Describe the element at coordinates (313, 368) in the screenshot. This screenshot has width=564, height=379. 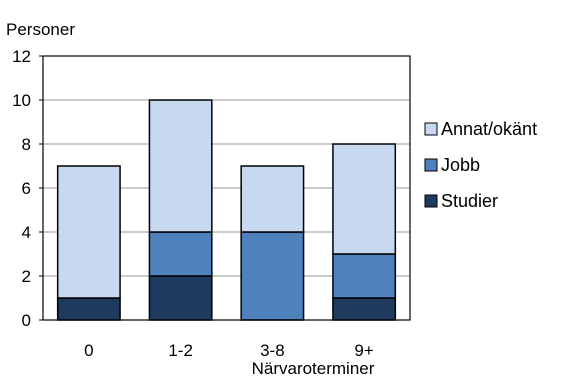
I see `x-axis-label: Närvaroterminer` at that location.